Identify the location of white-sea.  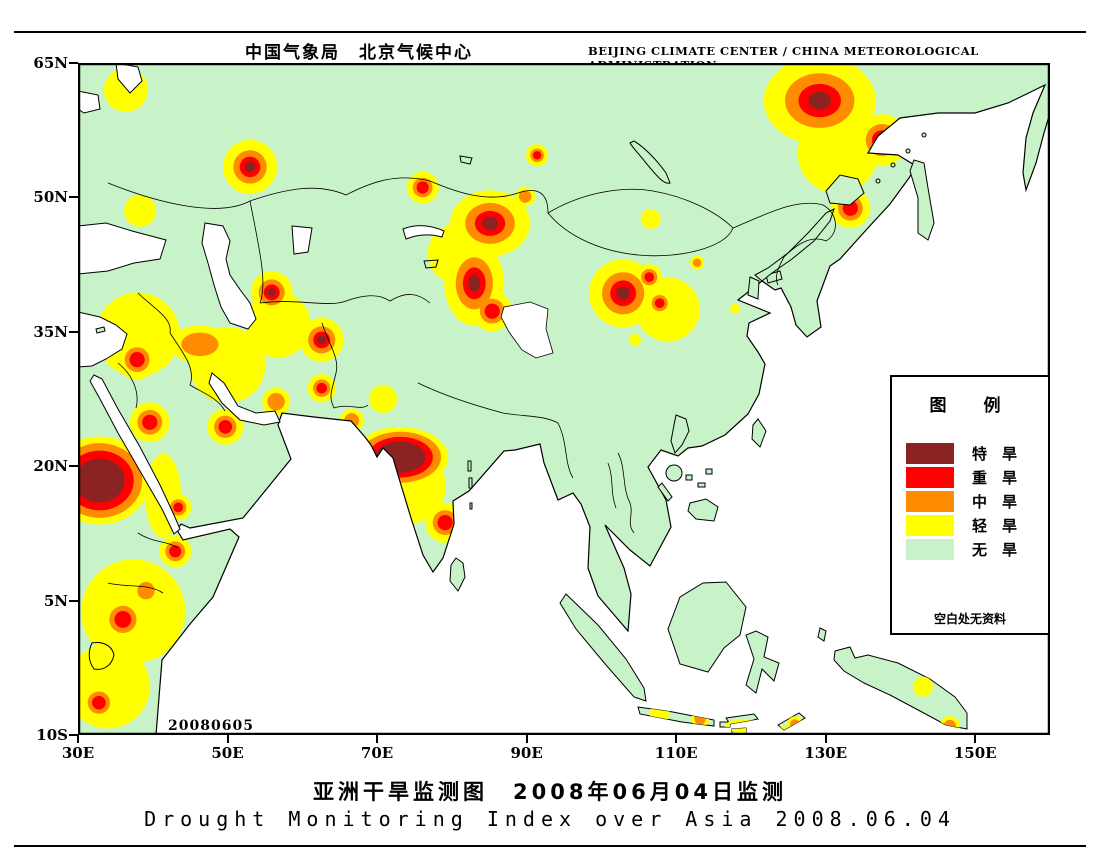
(129, 78).